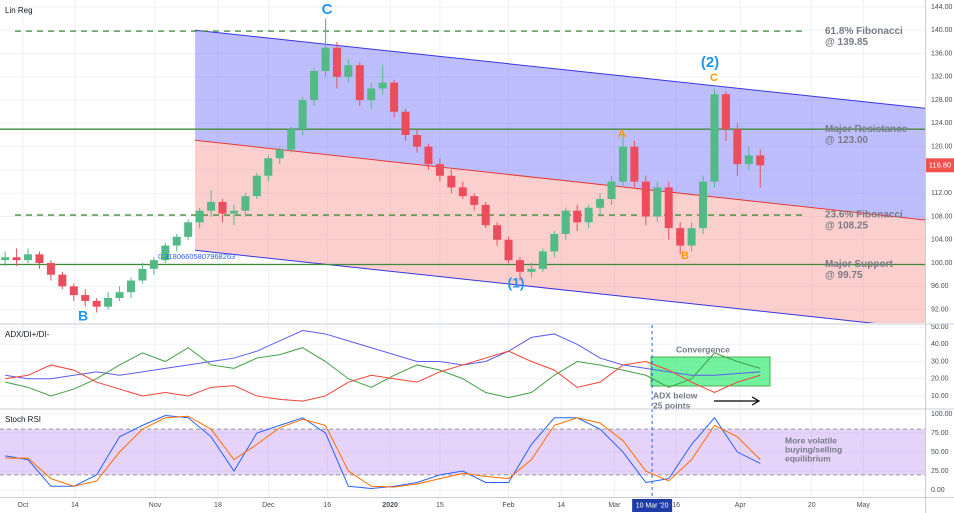 This screenshot has width=954, height=513. What do you see at coordinates (155, 505) in the screenshot?
I see `x-tick-label: Nov` at bounding box center [155, 505].